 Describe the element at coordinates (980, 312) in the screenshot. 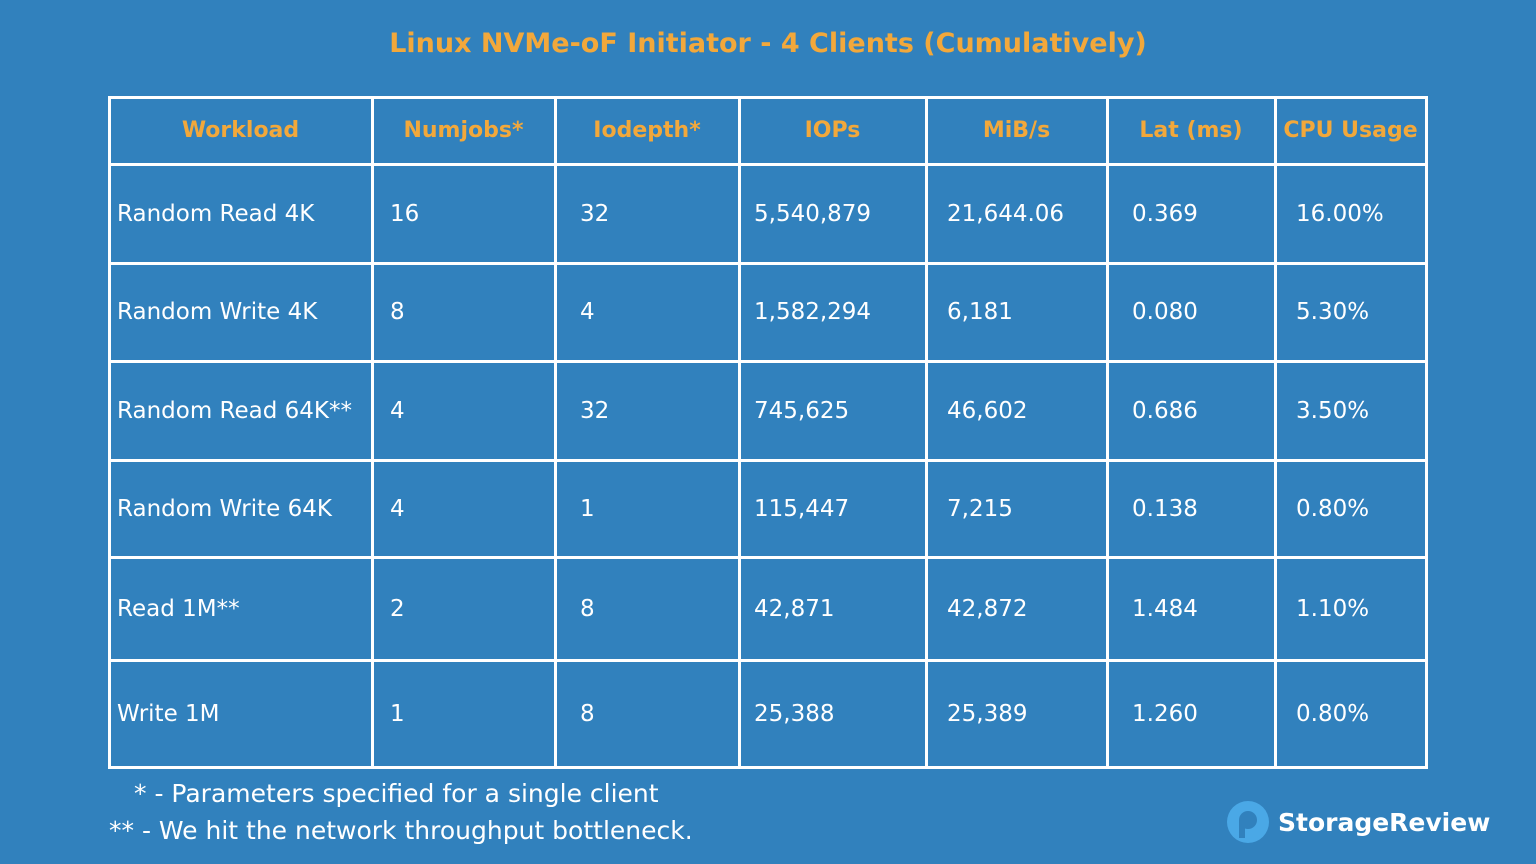

I see `table-cell: 6,181` at that location.